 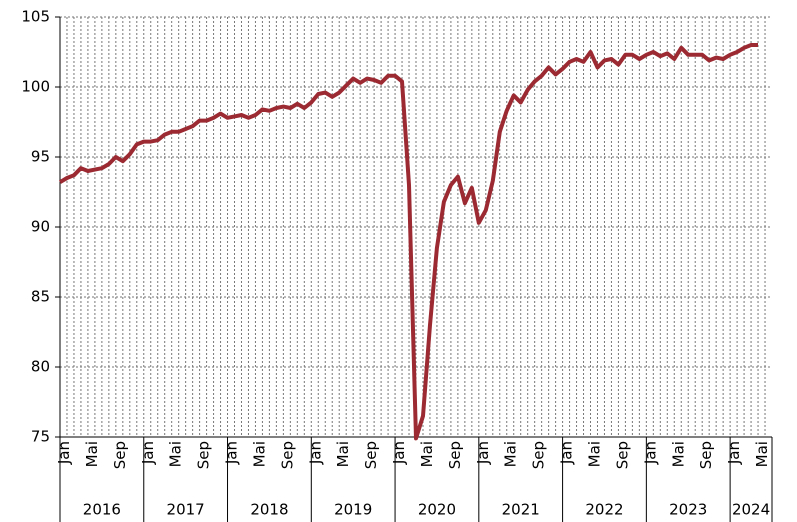 What do you see at coordinates (40, 437) in the screenshot?
I see `y-tick-label: 75` at bounding box center [40, 437].